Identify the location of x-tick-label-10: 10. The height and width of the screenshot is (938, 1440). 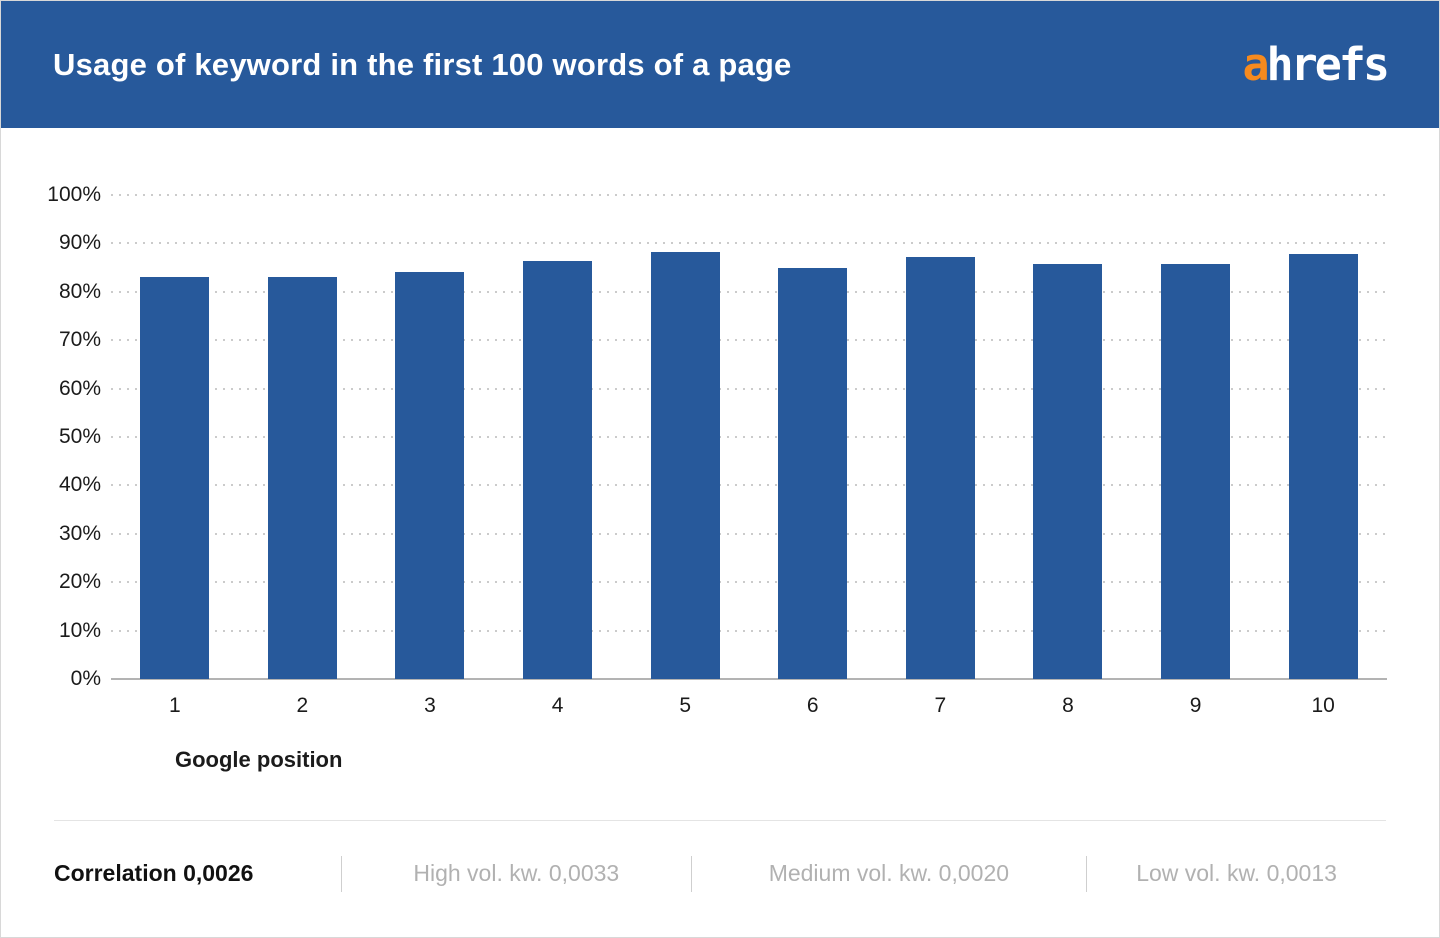
(1323, 705).